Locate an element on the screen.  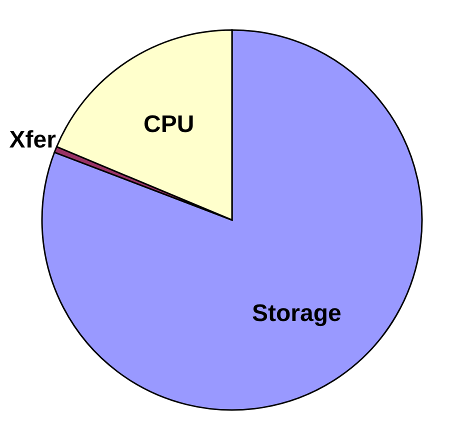
slice-label: Xfer is located at coordinates (32, 140).